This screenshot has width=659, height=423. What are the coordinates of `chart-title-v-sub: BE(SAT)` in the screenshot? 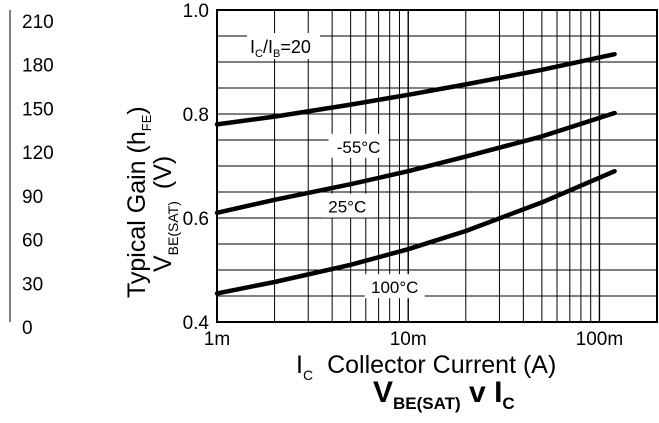 It's located at (427, 403).